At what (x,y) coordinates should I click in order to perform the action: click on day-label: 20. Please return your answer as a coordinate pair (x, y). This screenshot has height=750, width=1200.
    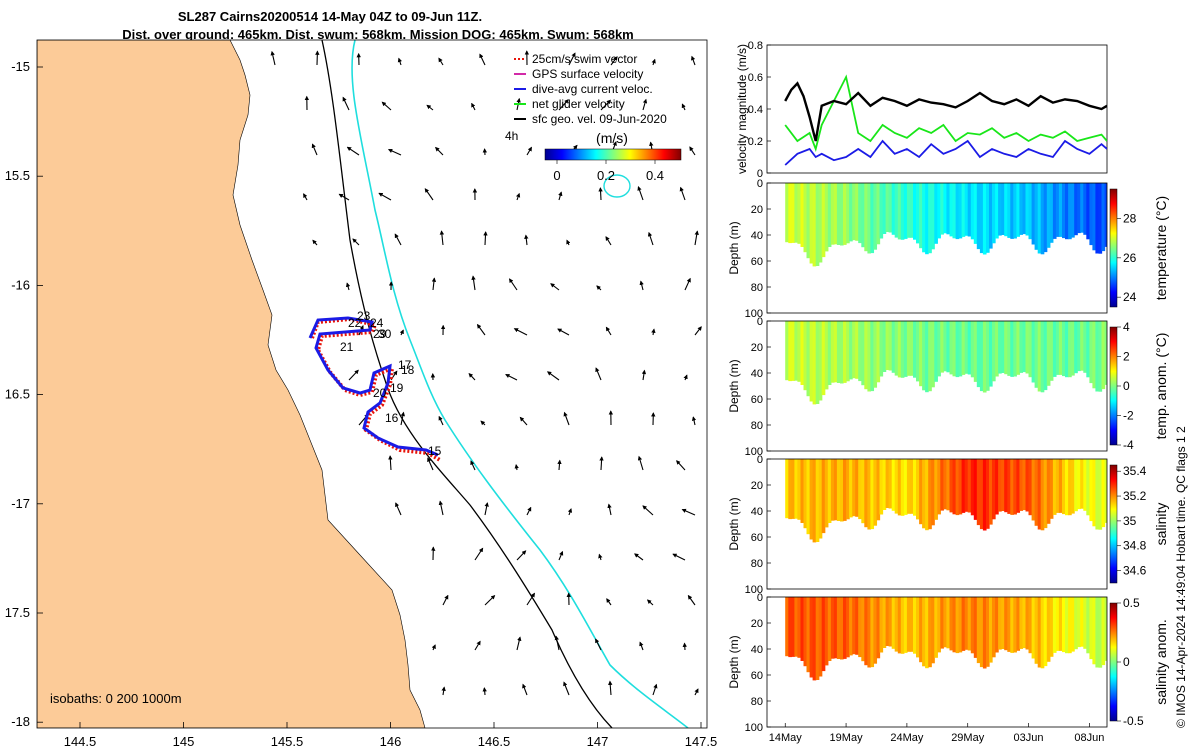
    Looking at the image, I should click on (380, 393).